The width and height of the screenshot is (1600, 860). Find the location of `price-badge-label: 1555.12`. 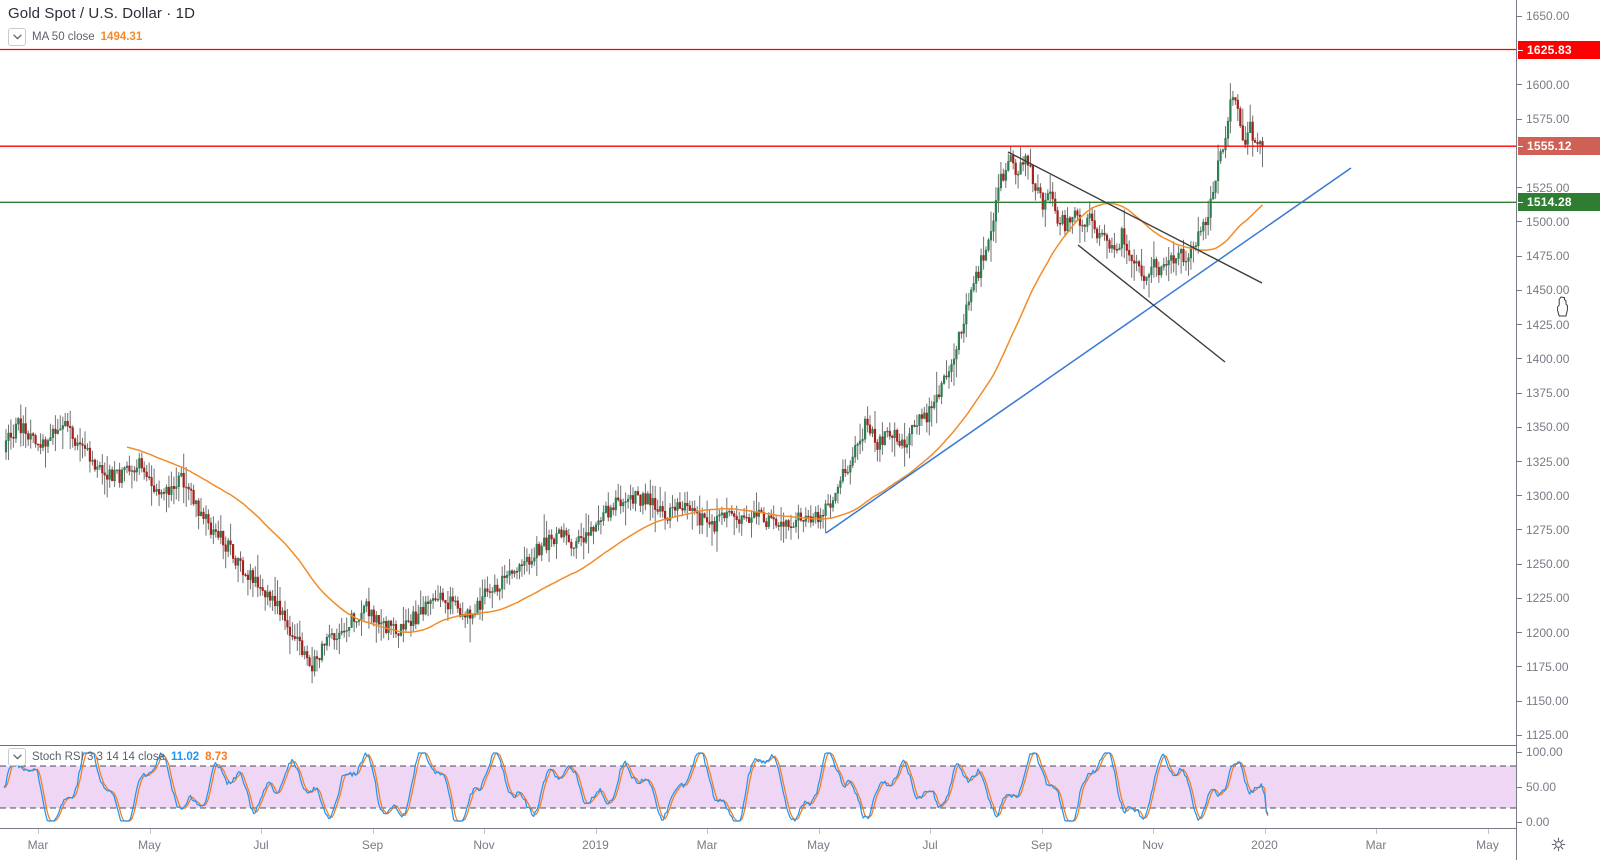

price-badge-label: 1555.12 is located at coordinates (1549, 146).